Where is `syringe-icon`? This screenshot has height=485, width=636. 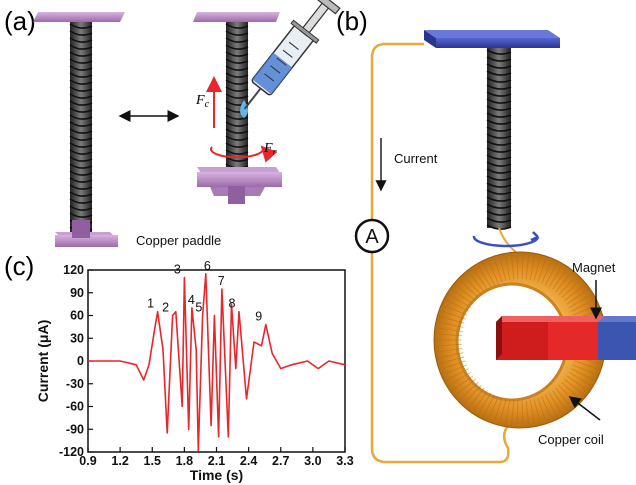 syringe-icon is located at coordinates (292, 55).